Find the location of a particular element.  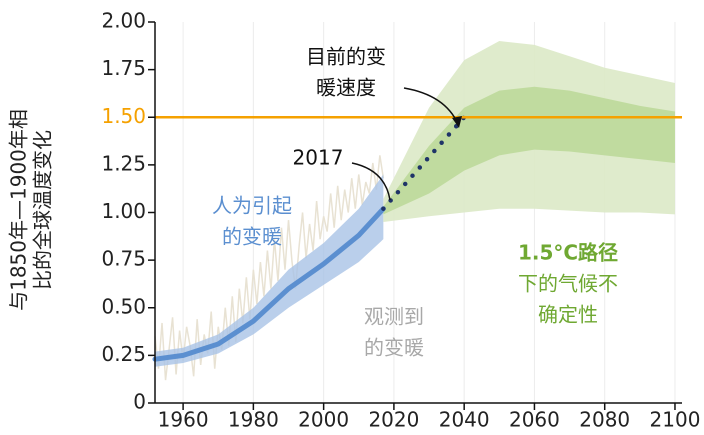

x-tick-label: 2060 is located at coordinates (534, 420).